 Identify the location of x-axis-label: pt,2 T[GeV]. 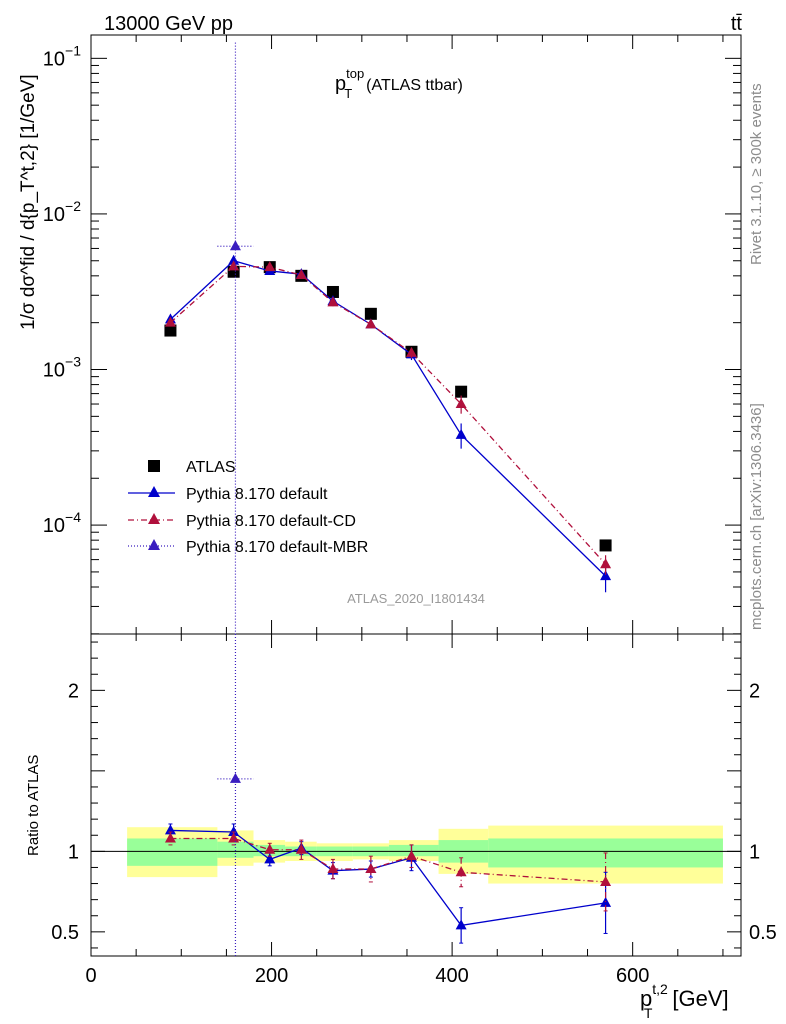
(684, 1001).